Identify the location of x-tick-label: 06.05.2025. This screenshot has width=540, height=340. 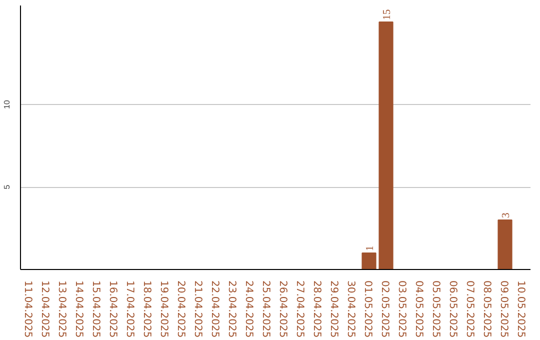
(452, 309).